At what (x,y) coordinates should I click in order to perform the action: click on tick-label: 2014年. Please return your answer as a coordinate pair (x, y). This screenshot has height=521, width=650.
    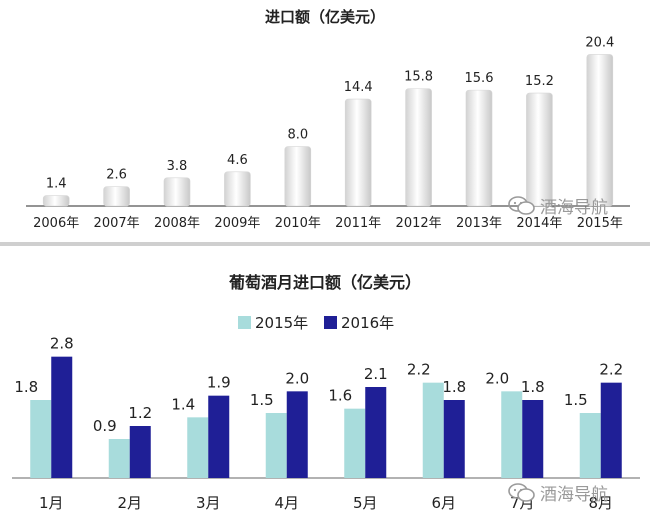
    Looking at the image, I should click on (539, 223).